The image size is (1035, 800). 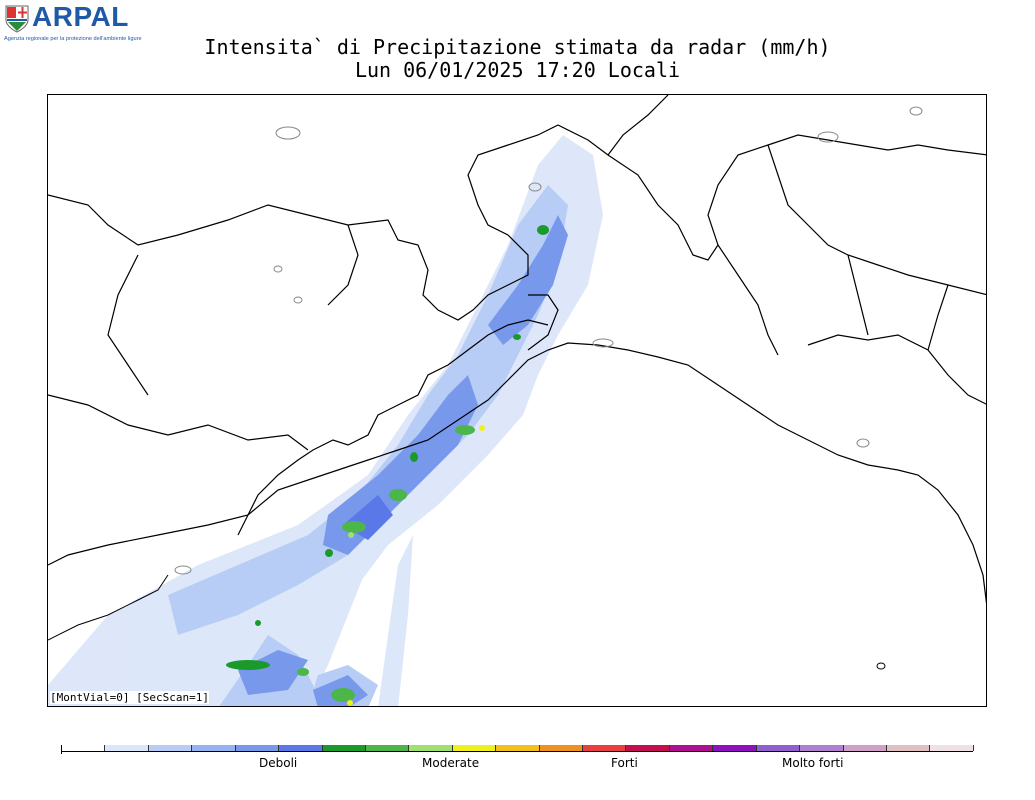 I want to click on map-footnote: [MontVial=0] [SecScan=1], so click(x=129, y=697).